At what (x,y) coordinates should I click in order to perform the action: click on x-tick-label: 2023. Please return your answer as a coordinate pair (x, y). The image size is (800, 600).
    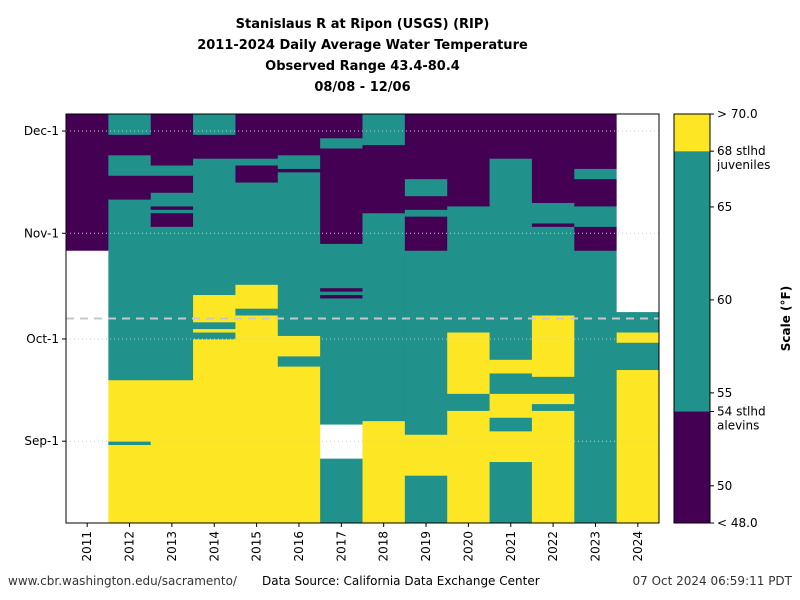
    Looking at the image, I should click on (595, 546).